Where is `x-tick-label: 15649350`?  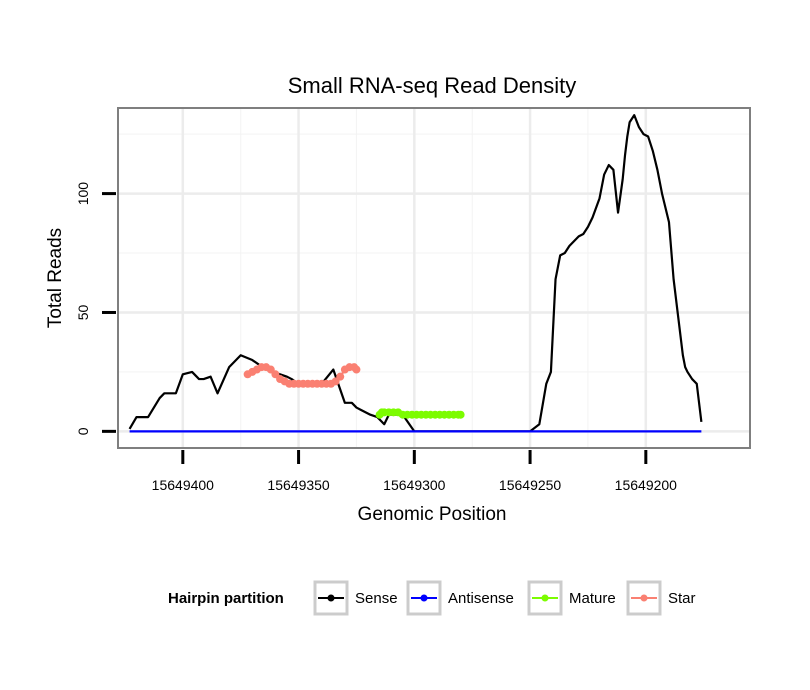
x-tick-label: 15649350 is located at coordinates (298, 485).